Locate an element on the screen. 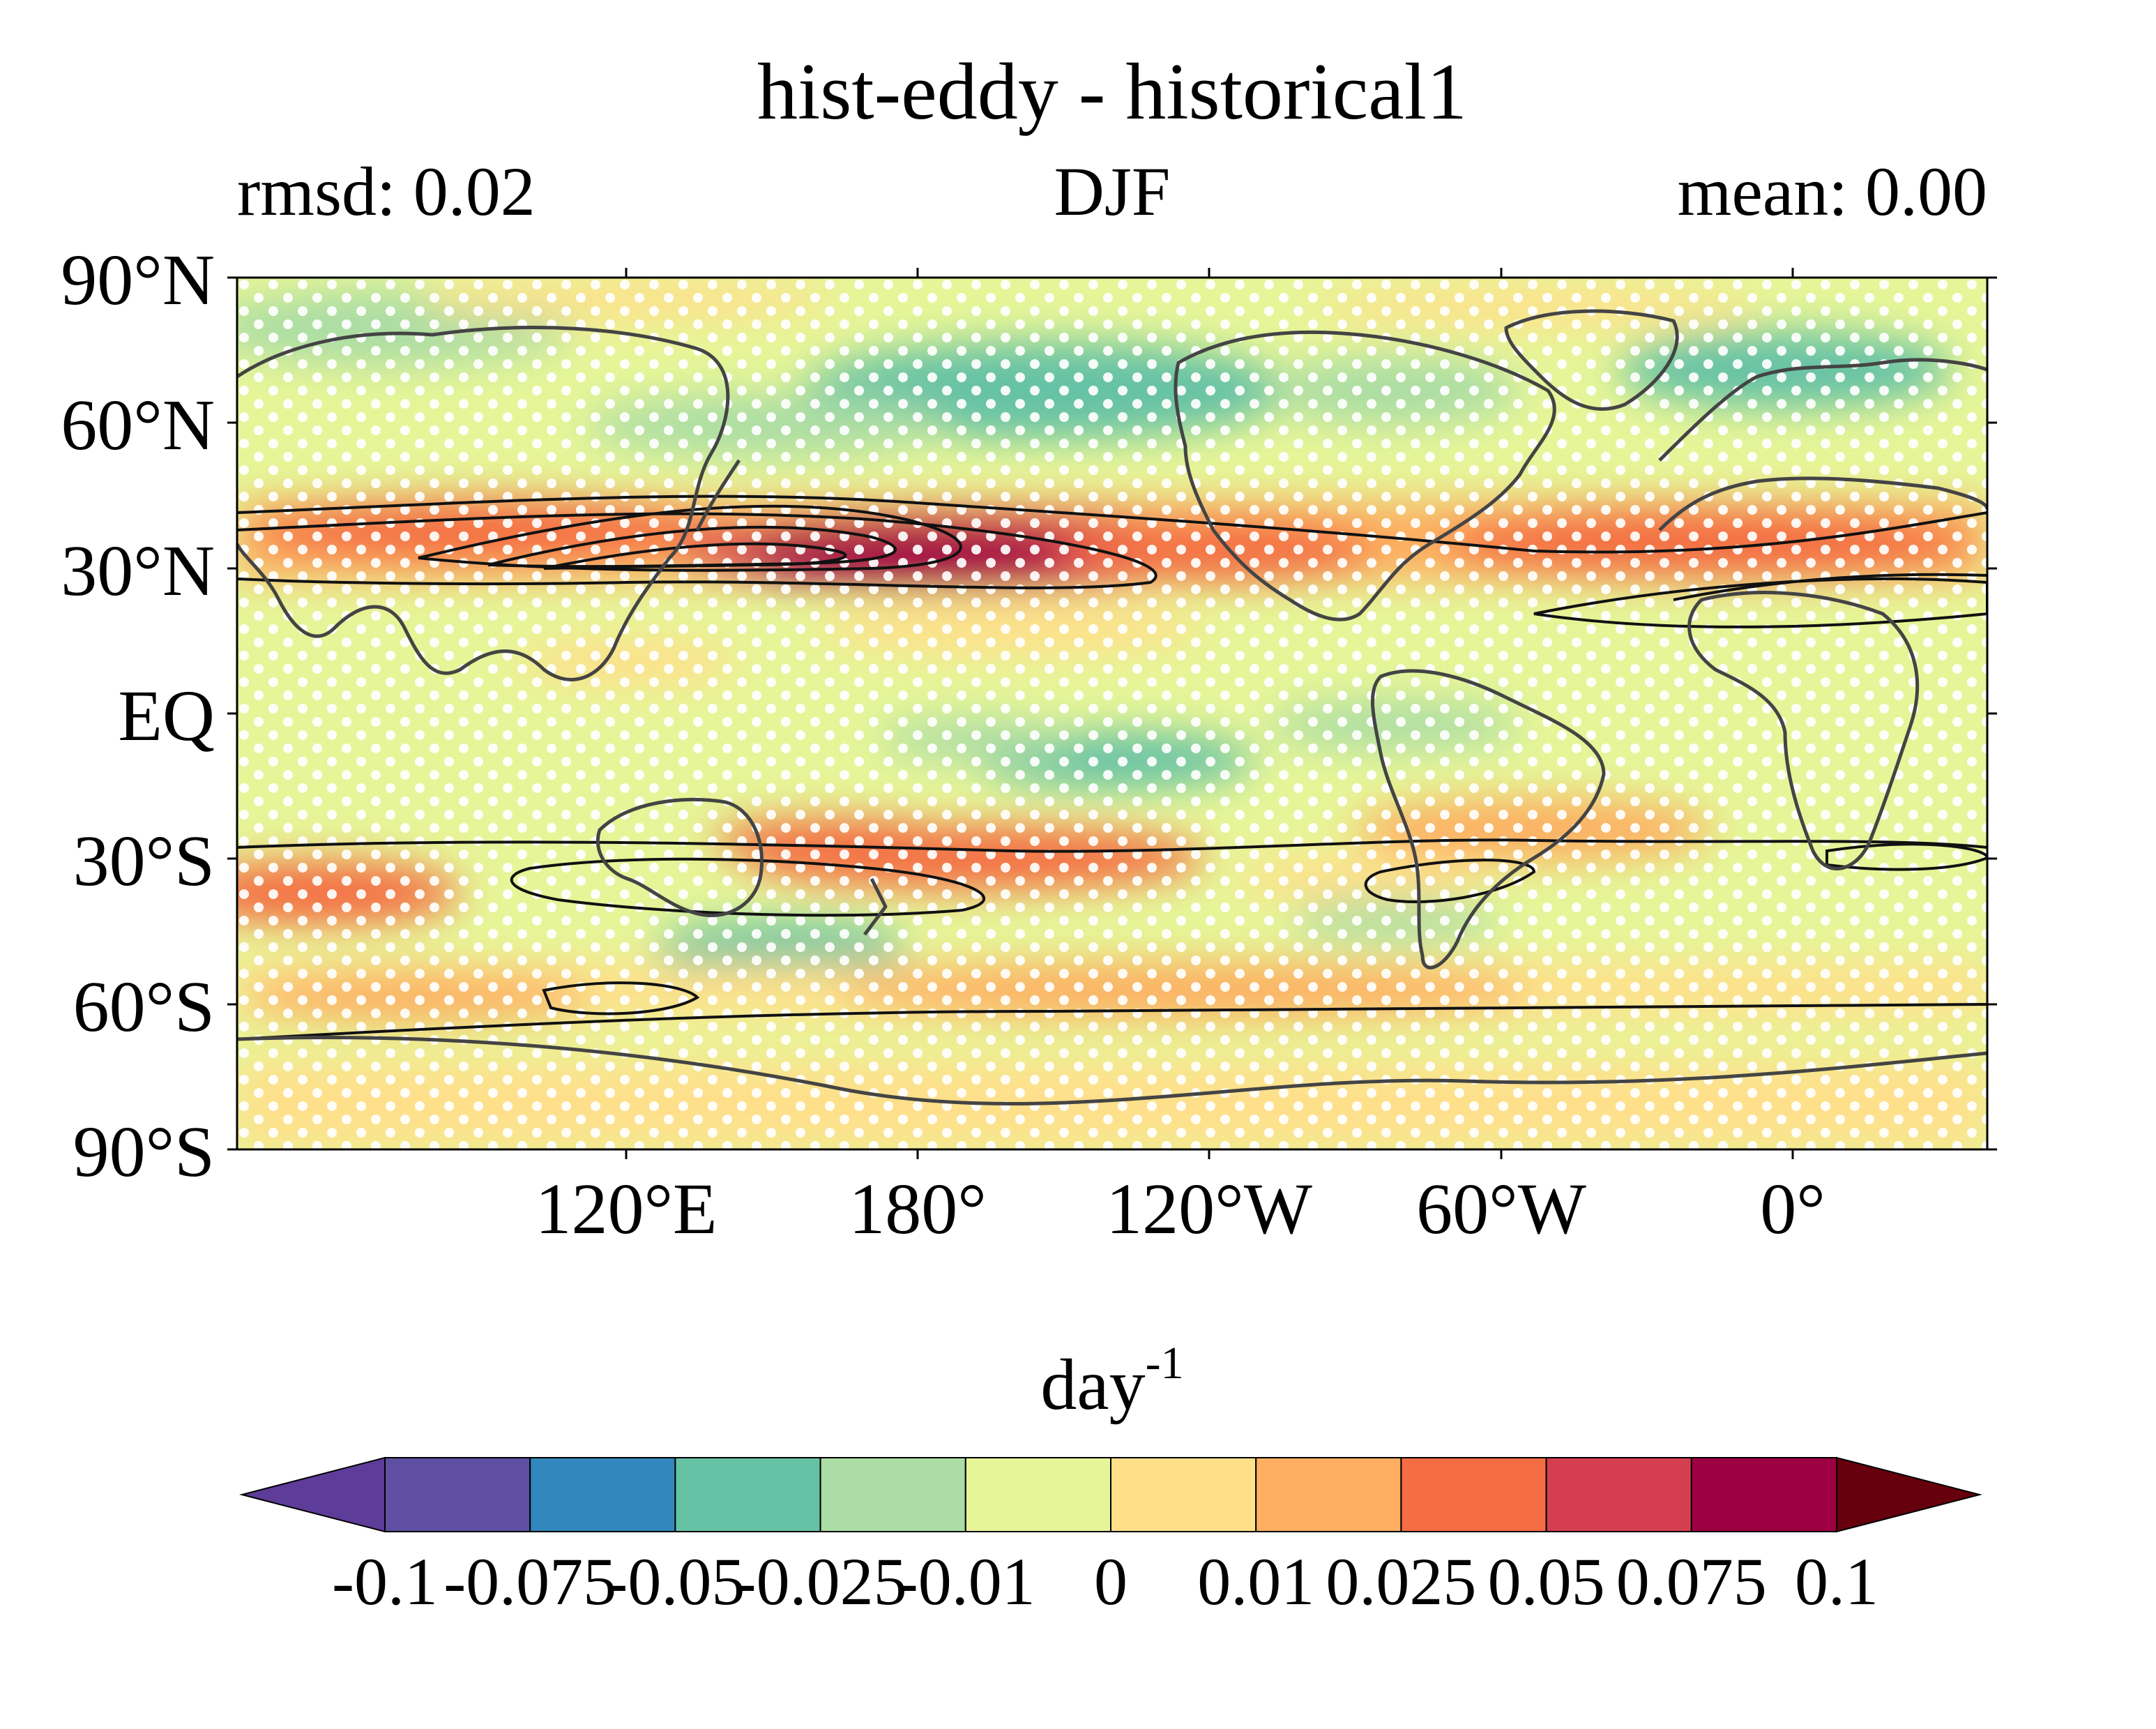  x-tick-label: 120°E is located at coordinates (626, 1209).